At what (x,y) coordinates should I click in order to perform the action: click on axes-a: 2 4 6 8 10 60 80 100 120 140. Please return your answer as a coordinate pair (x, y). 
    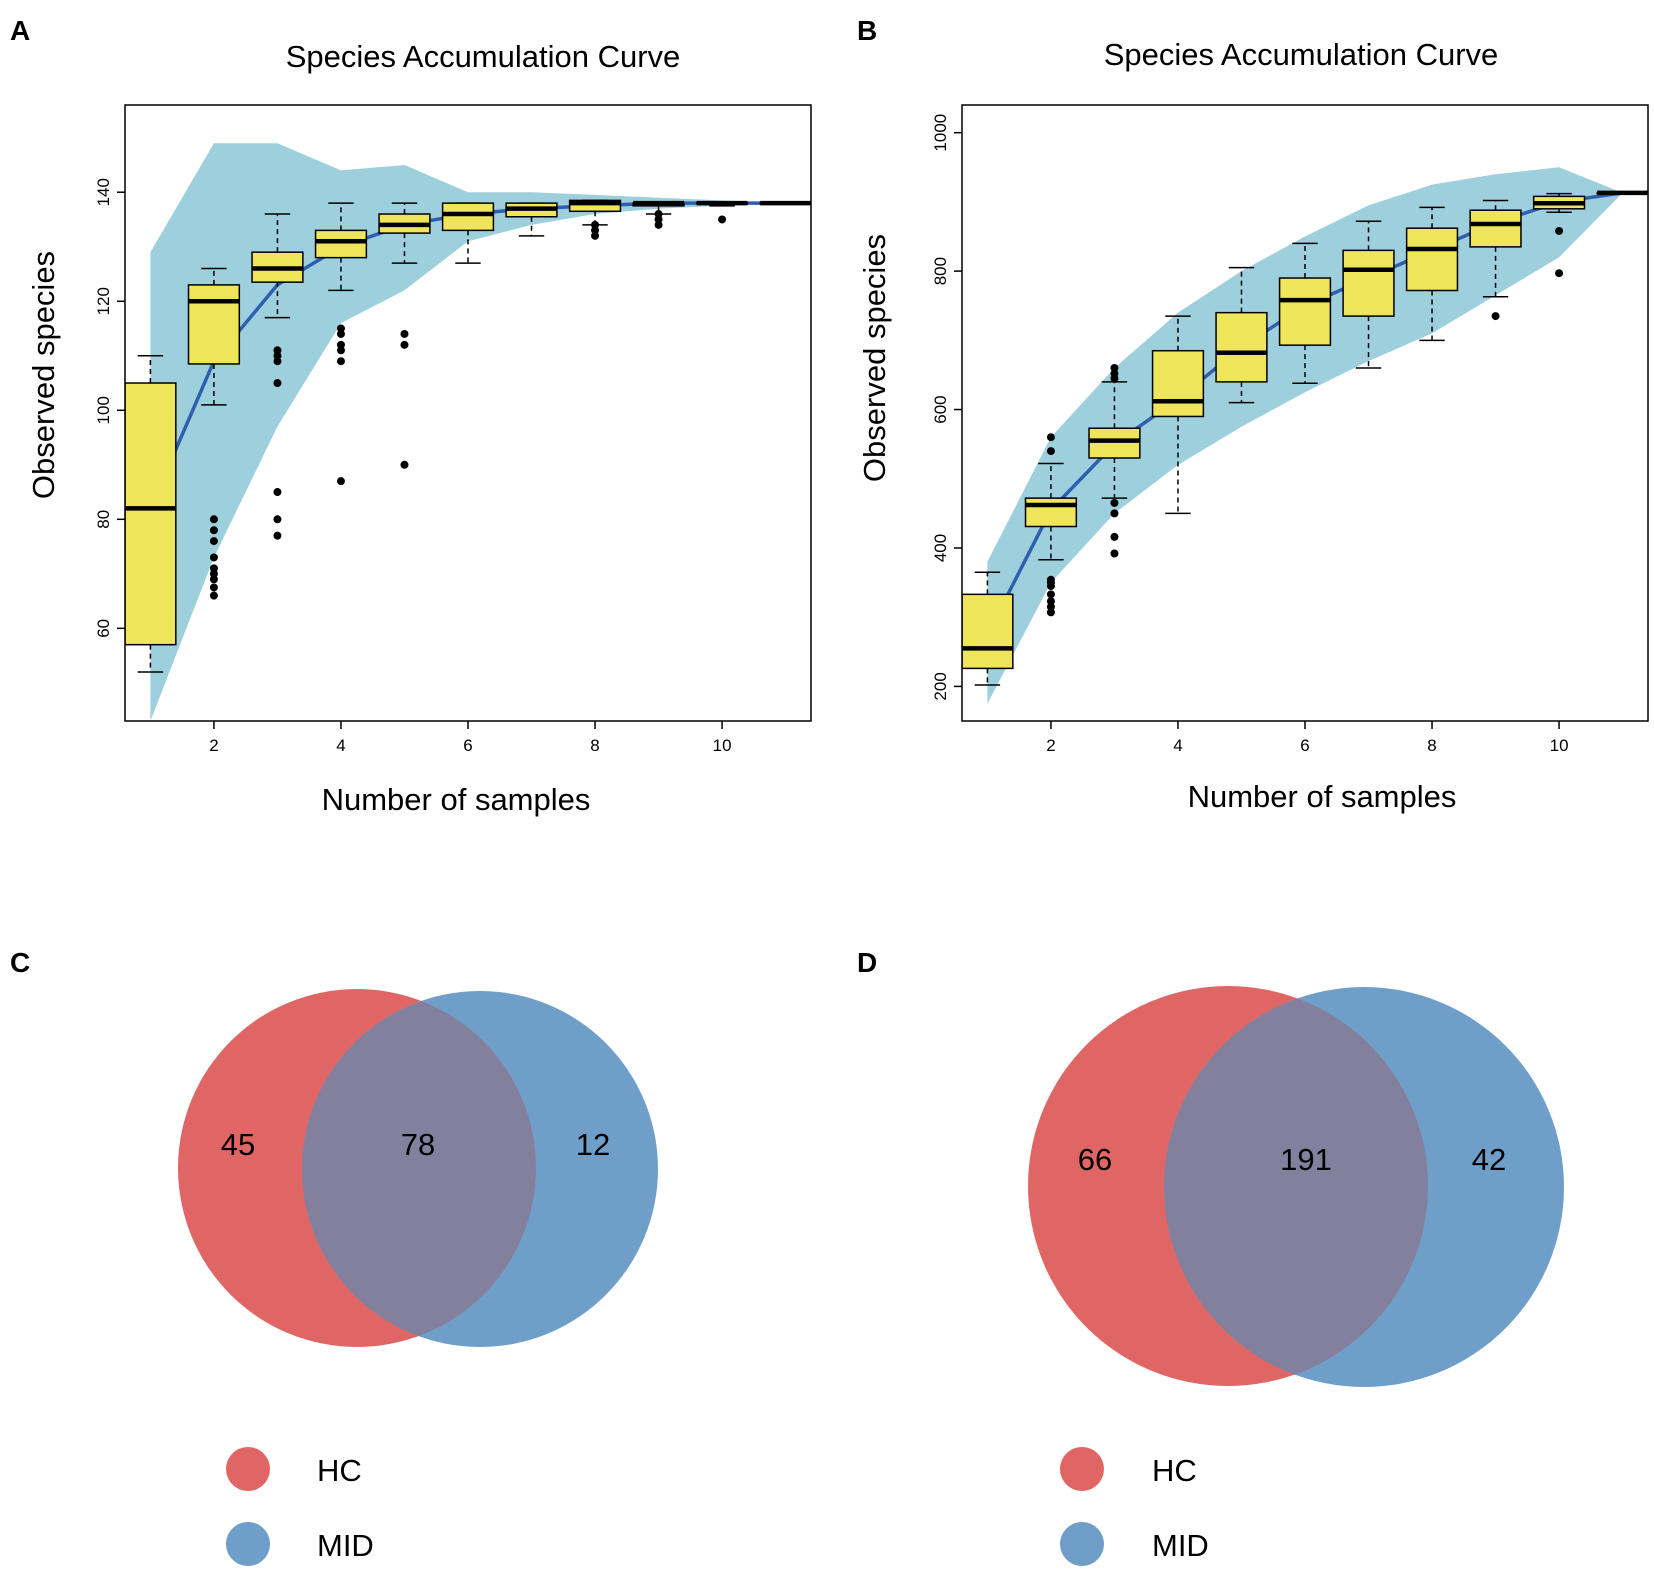
    Looking at the image, I should click on (413, 466).